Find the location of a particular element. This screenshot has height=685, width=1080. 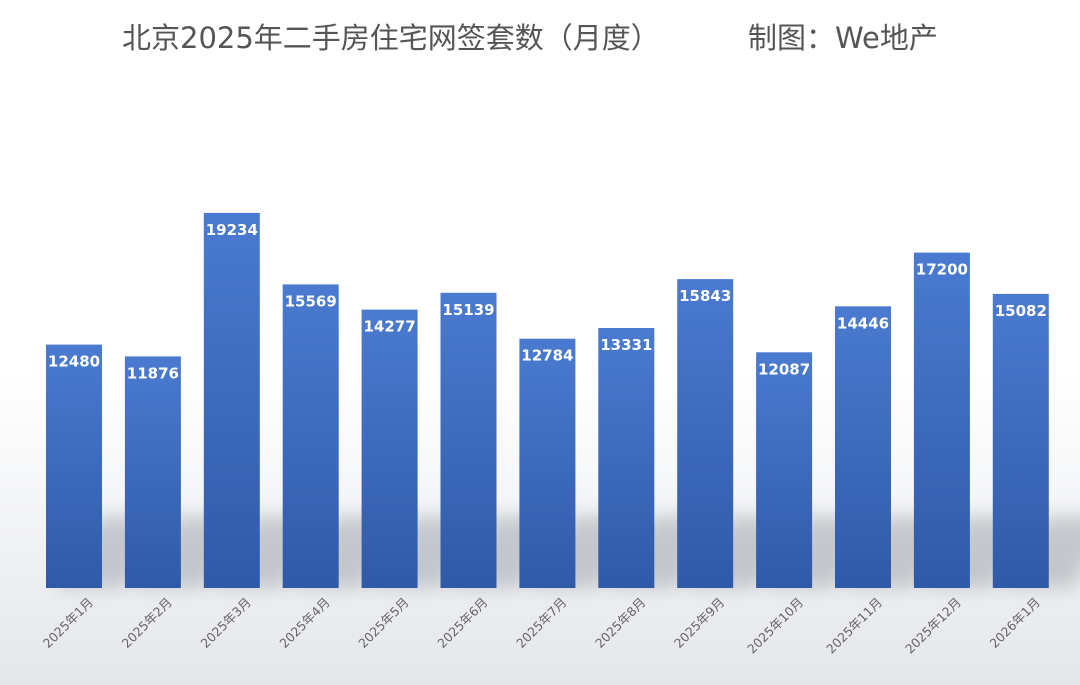

x-tick-label: 2025年8月 is located at coordinates (620, 623).